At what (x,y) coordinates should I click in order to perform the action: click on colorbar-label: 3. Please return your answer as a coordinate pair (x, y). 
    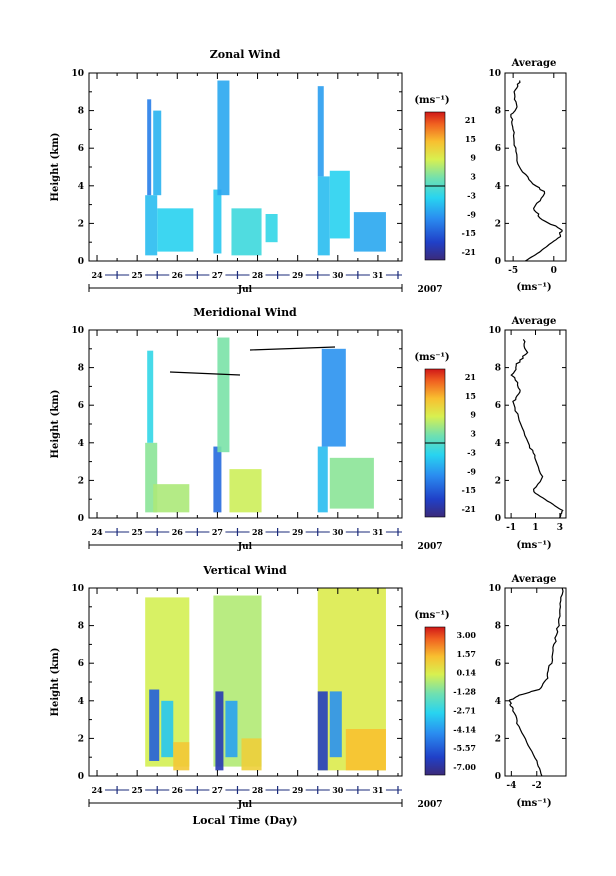
    Looking at the image, I should click on (473, 434).